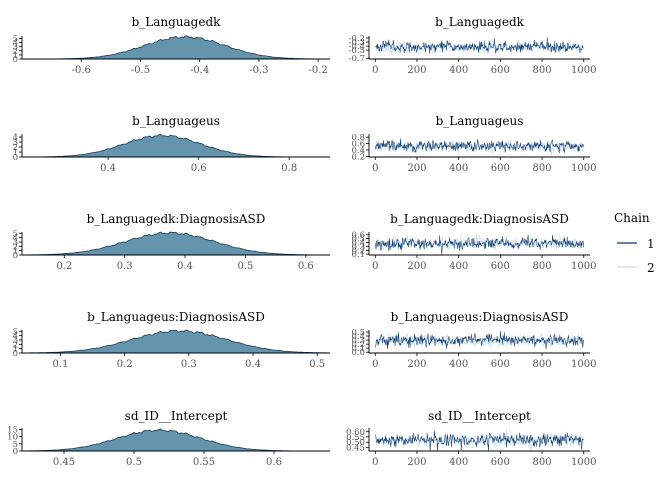 Image resolution: width=672 pixels, height=480 pixels. I want to click on y-tick-label: -0.2, so click(357, 39).